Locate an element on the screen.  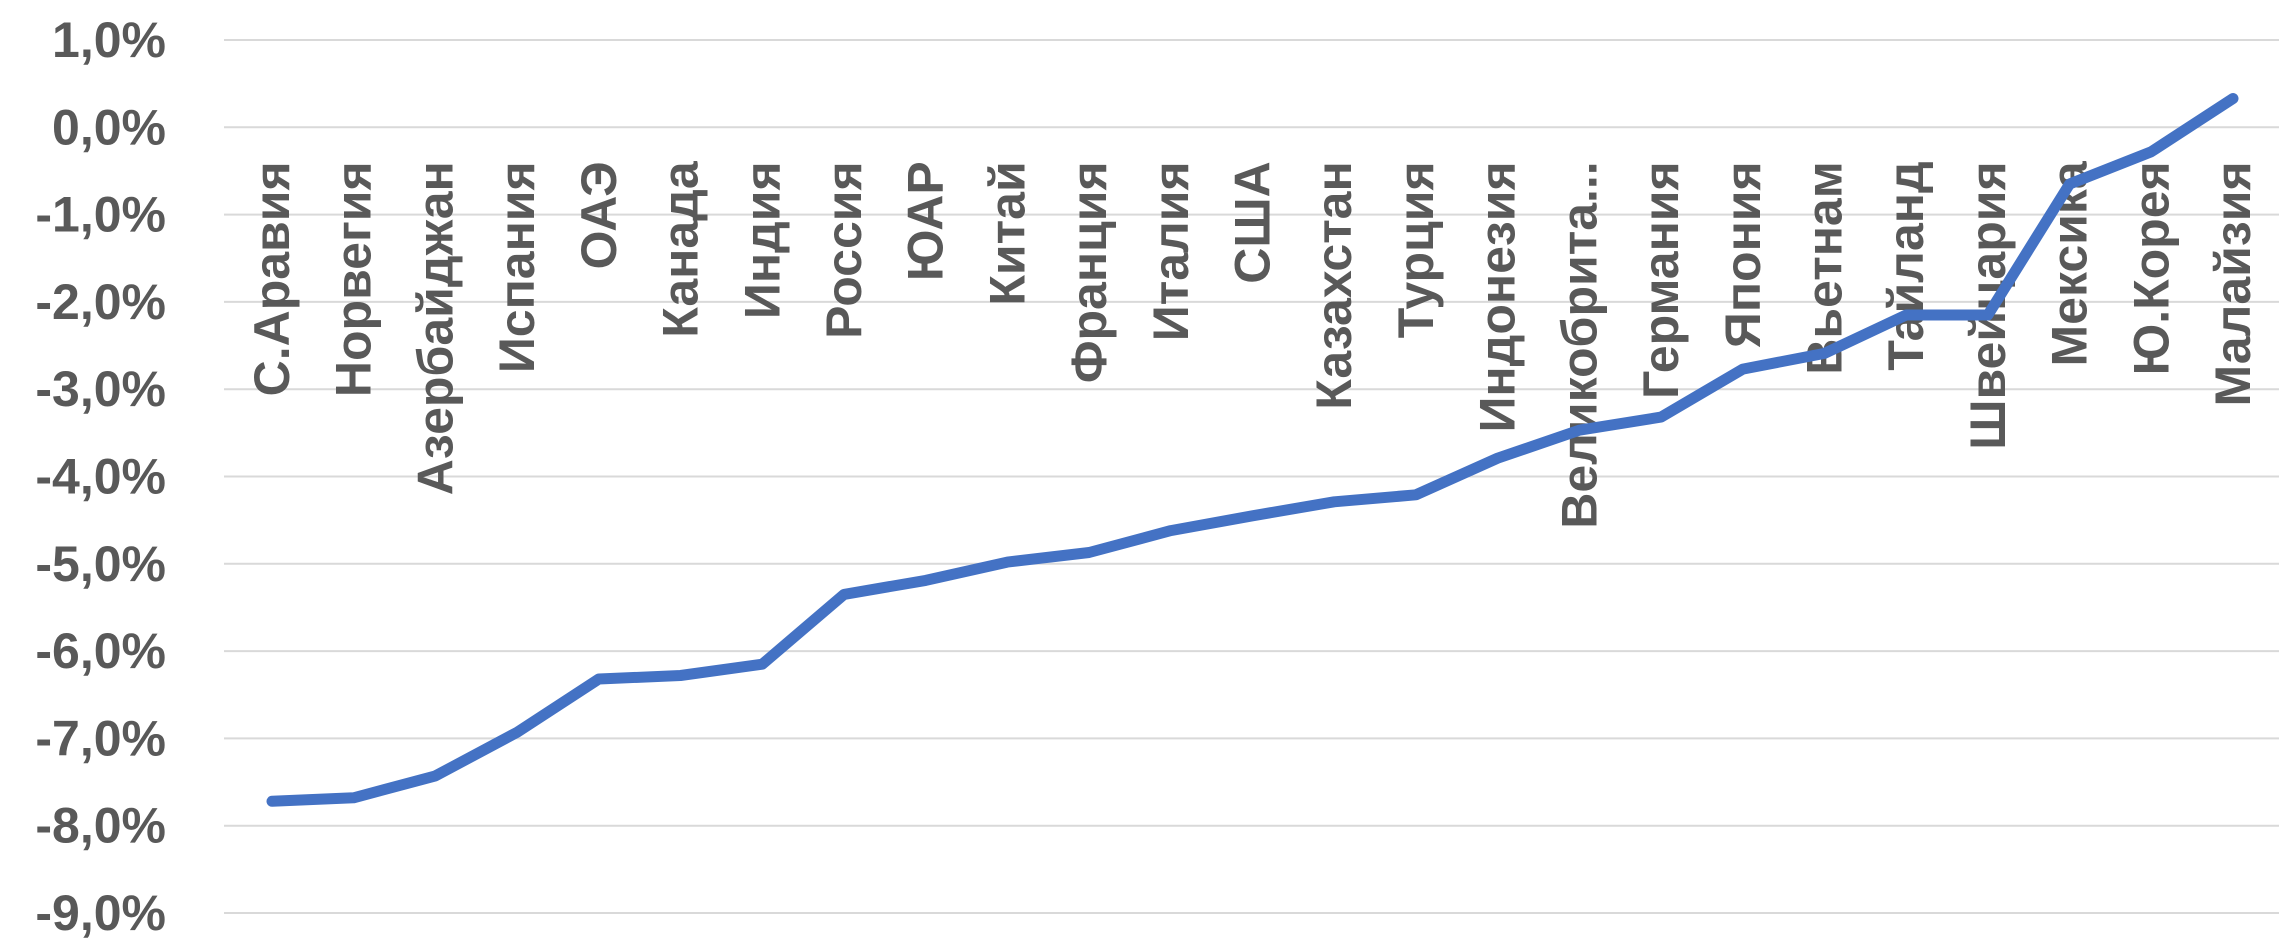
x-category-label: Япония is located at coordinates (1743, 254).